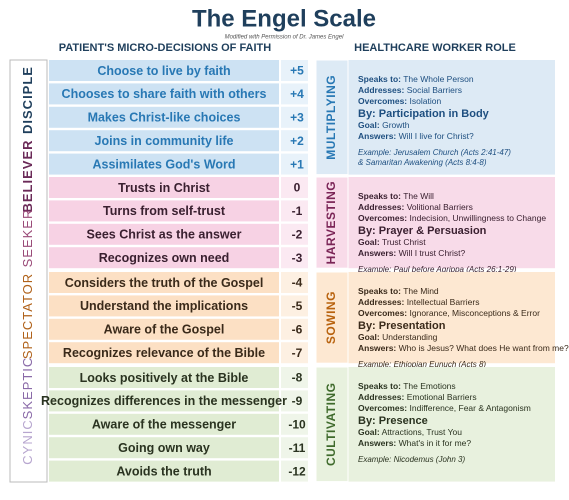 The height and width of the screenshot is (500, 569). I want to click on row-text: Turns from self-trust, so click(164, 211).